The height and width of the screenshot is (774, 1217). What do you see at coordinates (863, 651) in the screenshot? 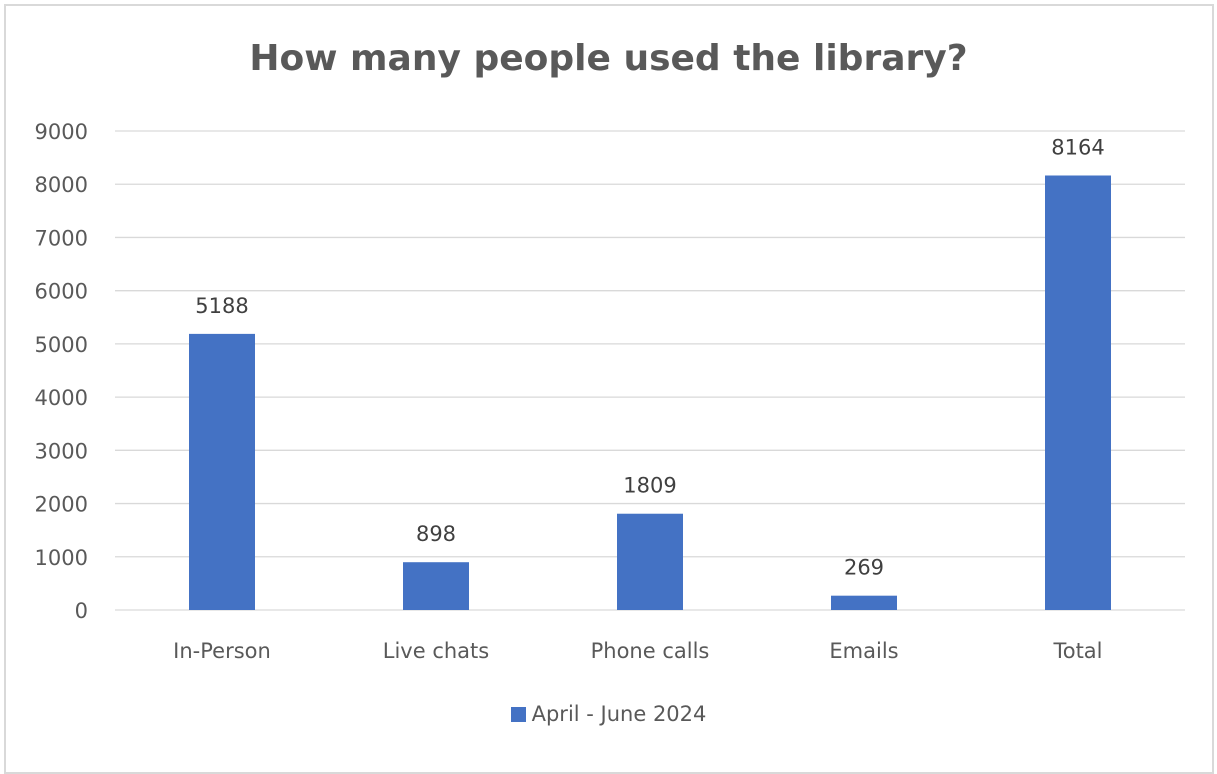
I see `x-tick-label: Emails` at bounding box center [863, 651].